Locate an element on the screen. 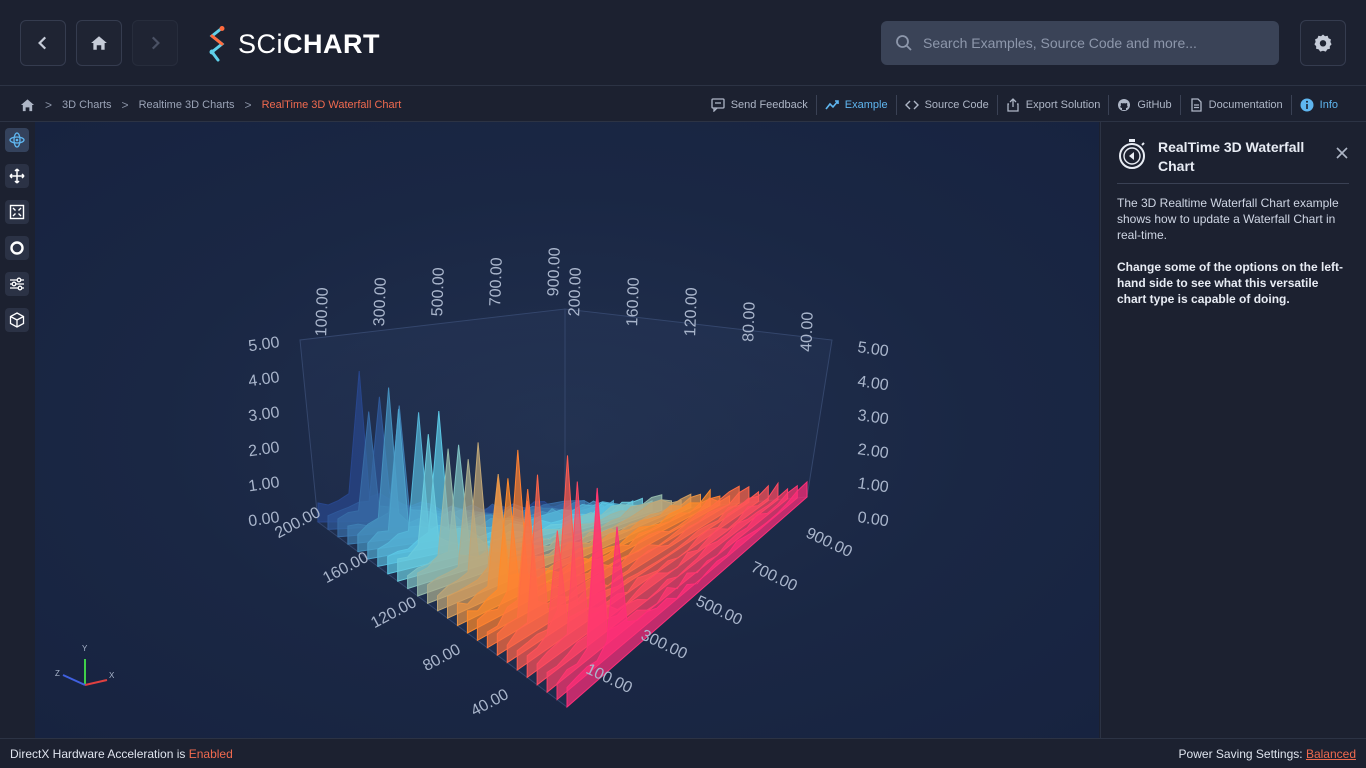  send-feedback-label: Send Feedback is located at coordinates (769, 104).